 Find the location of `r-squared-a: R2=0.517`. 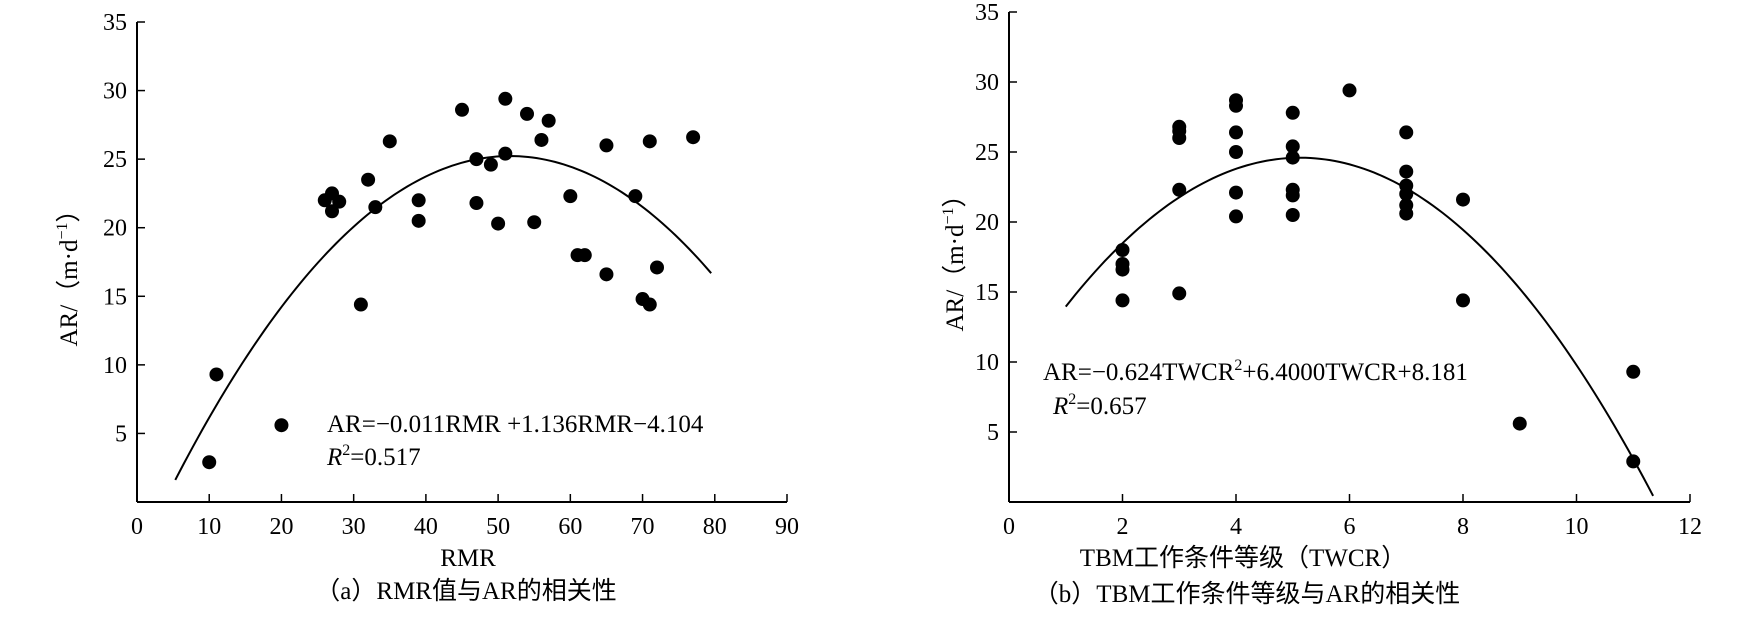

r-squared-a: R2=0.517 is located at coordinates (373, 456).